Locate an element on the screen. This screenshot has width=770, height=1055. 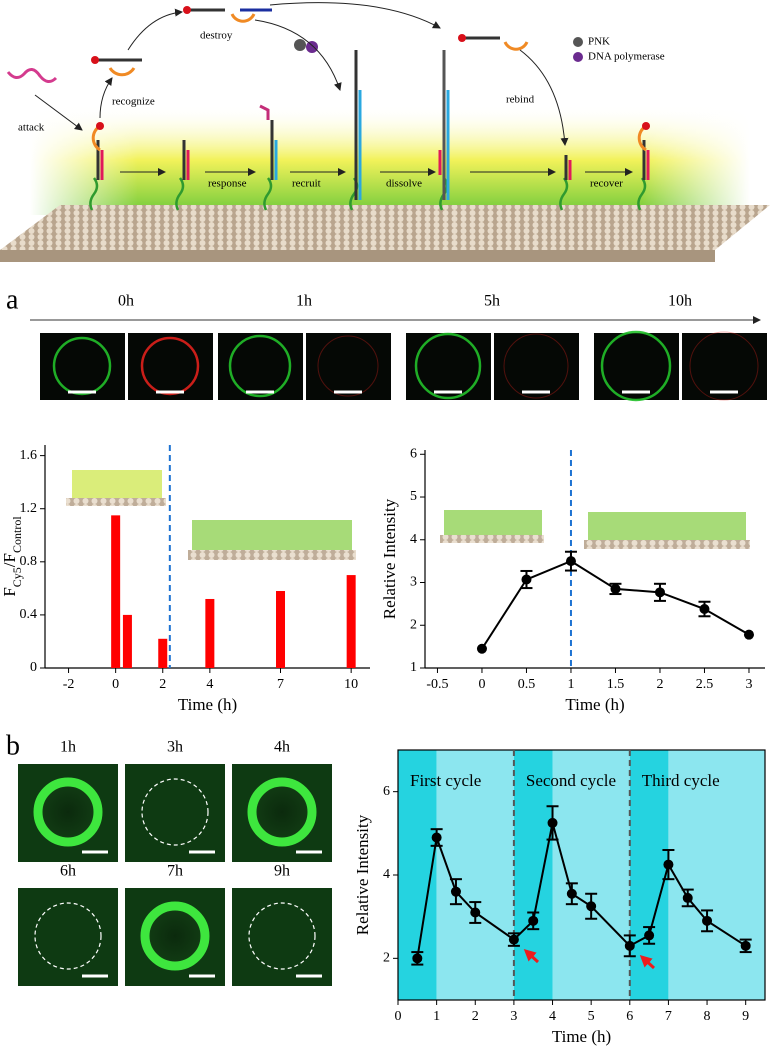
x-tick-label: 3 is located at coordinates (513, 1016).